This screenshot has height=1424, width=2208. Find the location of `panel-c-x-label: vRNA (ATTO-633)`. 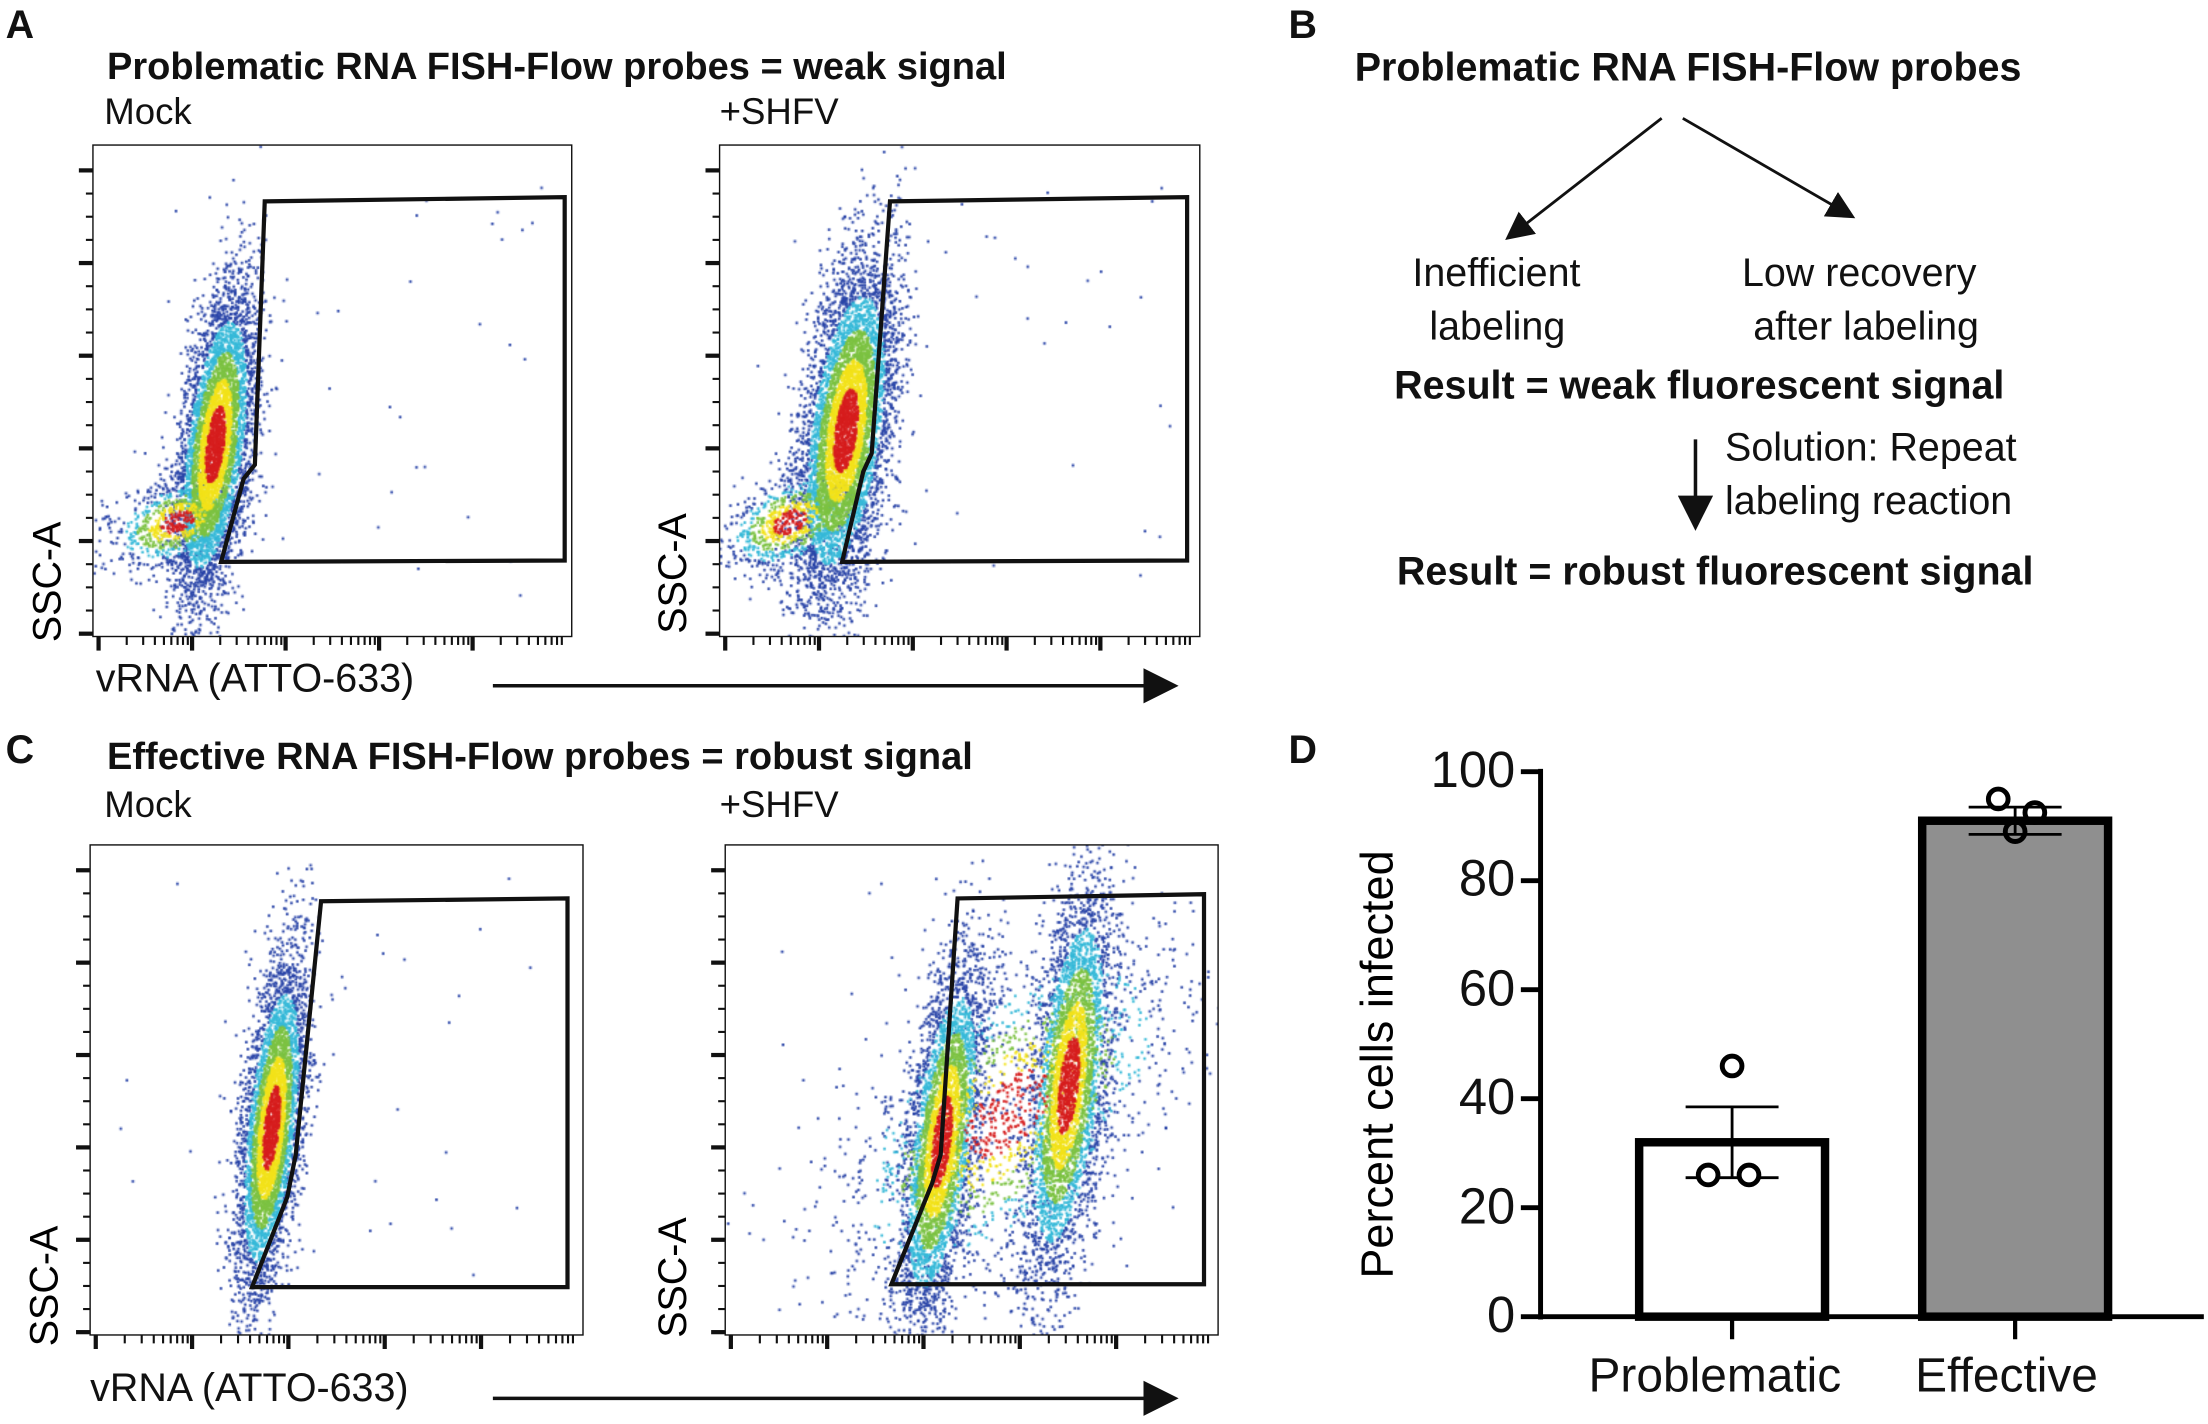

panel-c-x-label: vRNA (ATTO-633) is located at coordinates (249, 1387).